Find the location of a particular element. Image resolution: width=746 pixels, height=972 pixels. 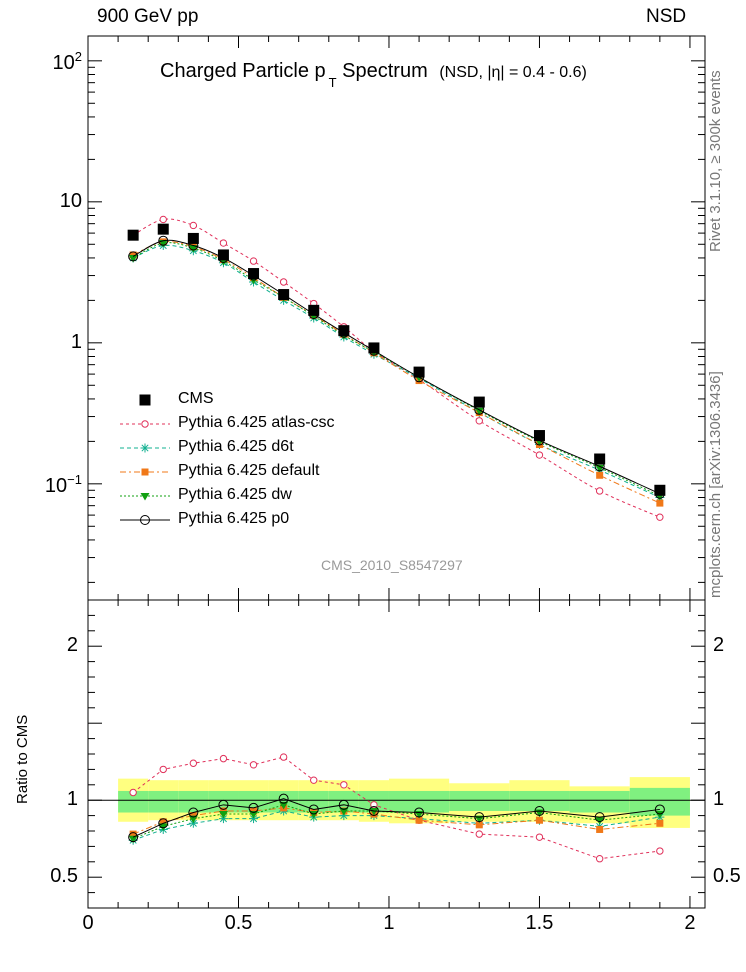

ratio-y-axis-label: Ratio to CMS is located at coordinates (22, 759).